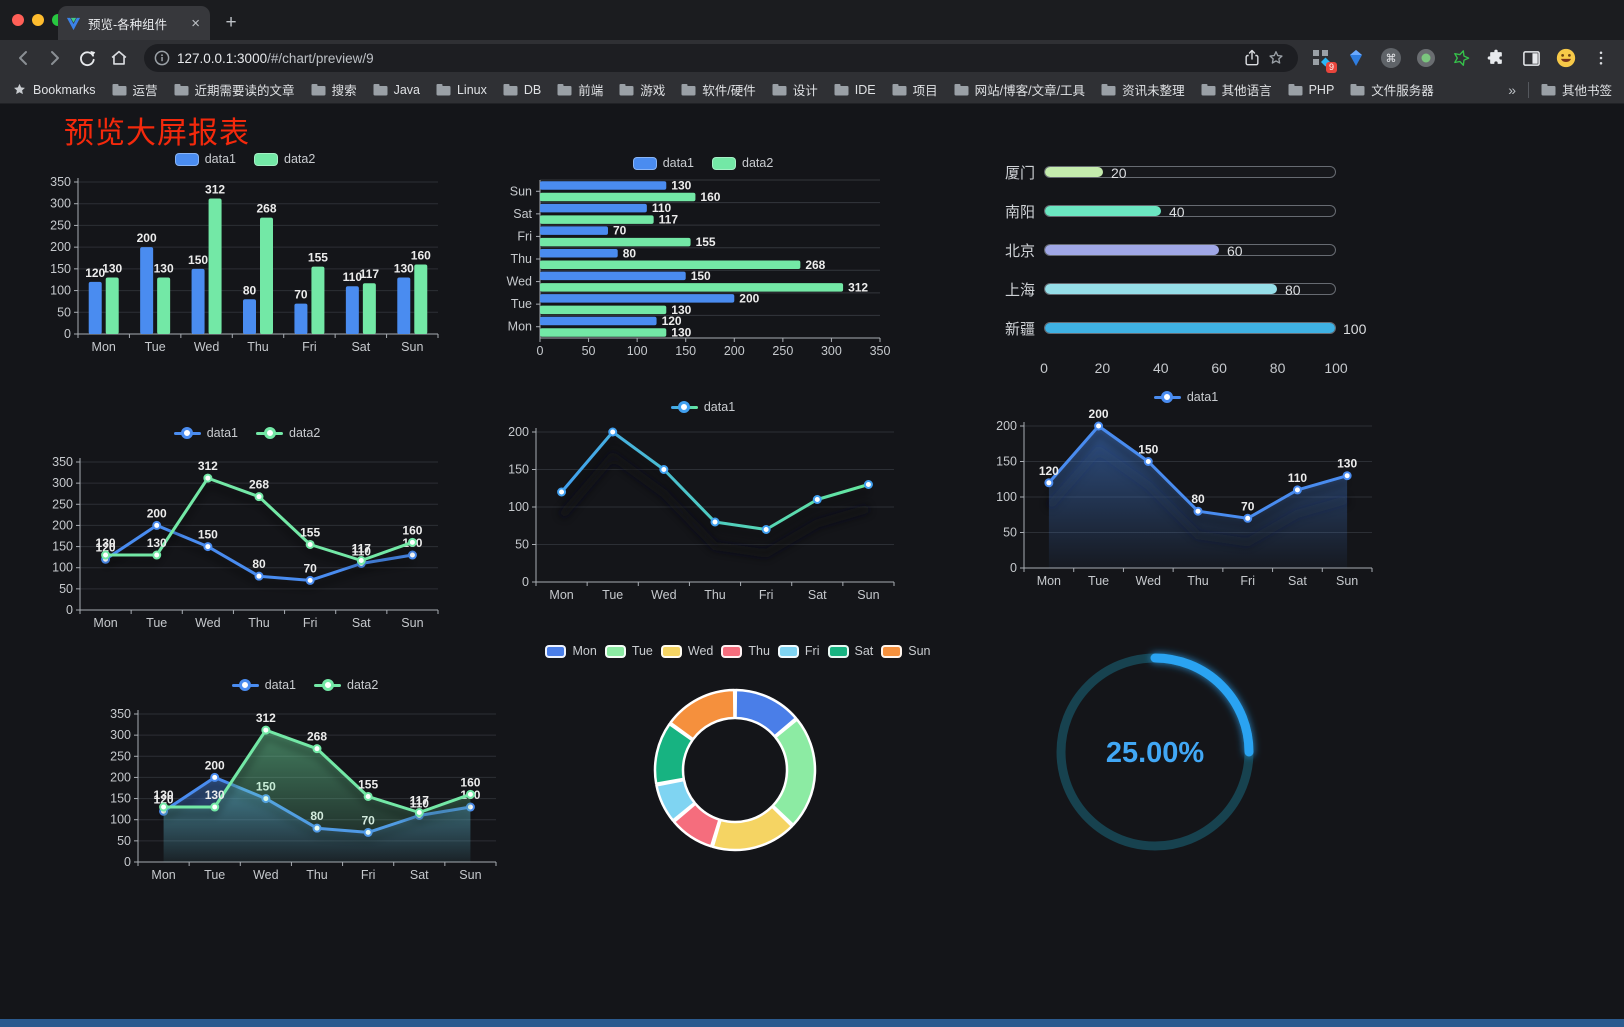 The height and width of the screenshot is (1027, 1624). What do you see at coordinates (1297, 581) in the screenshot?
I see `svg-text: Sat` at bounding box center [1297, 581].